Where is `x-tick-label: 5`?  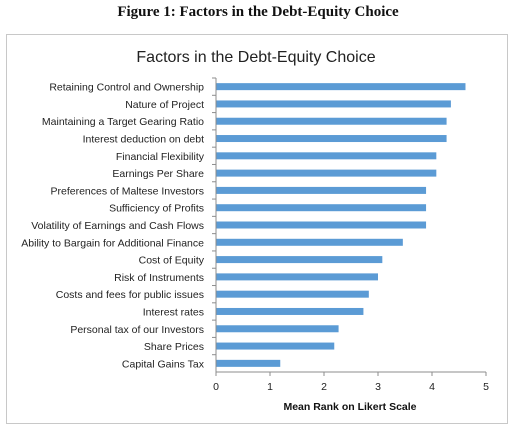 x-tick-label: 5 is located at coordinates (486, 387).